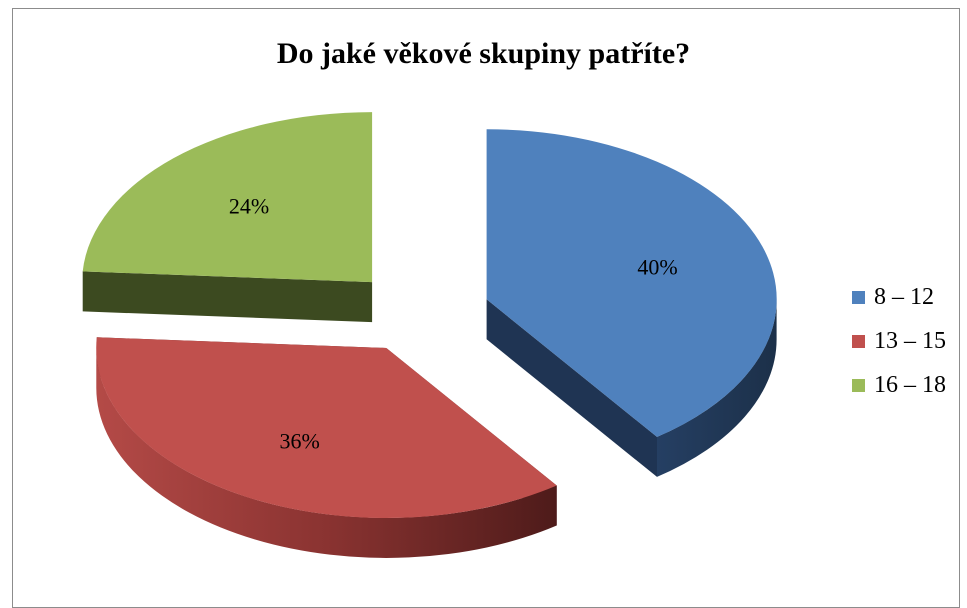 The width and height of the screenshot is (967, 608). I want to click on legend-label: 8 – 12, so click(904, 296).